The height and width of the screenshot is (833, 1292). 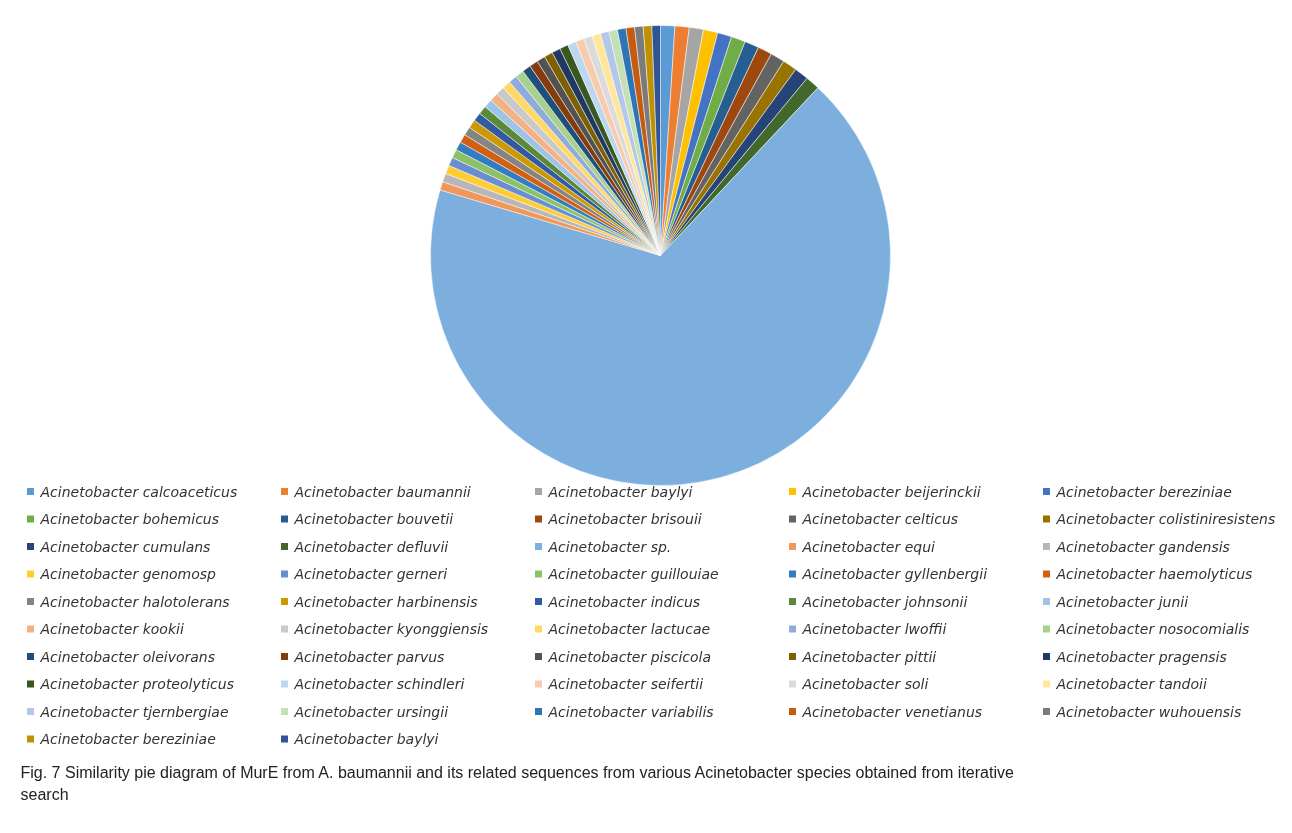 I want to click on legend-label: Acinetobacter harbinensis, so click(x=385, y=601).